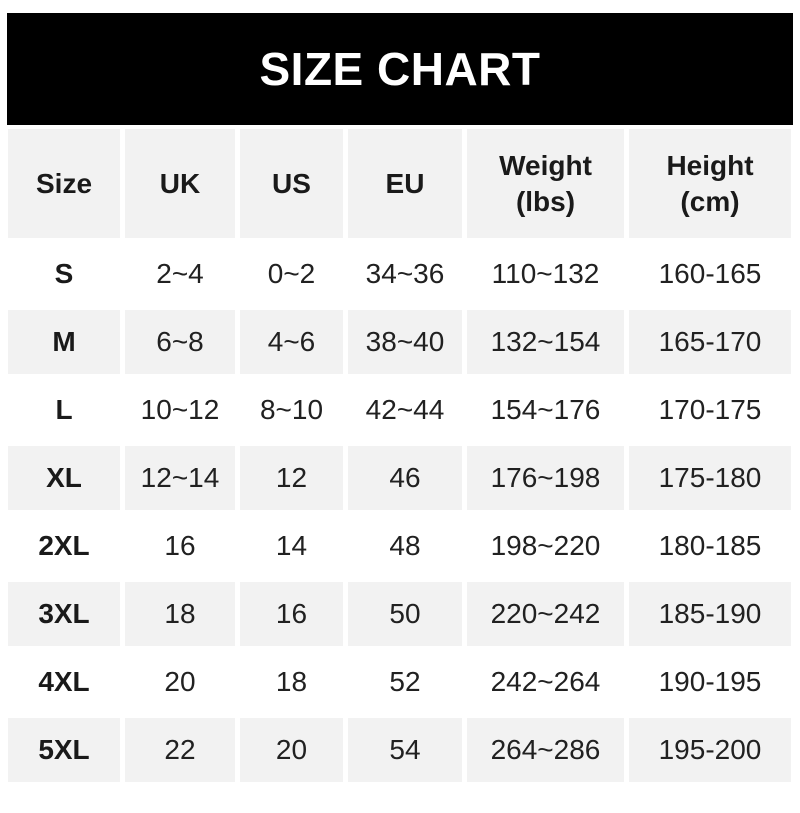 Image resolution: width=800 pixels, height=813 pixels. I want to click on value-cell: 10~12, so click(180, 410).